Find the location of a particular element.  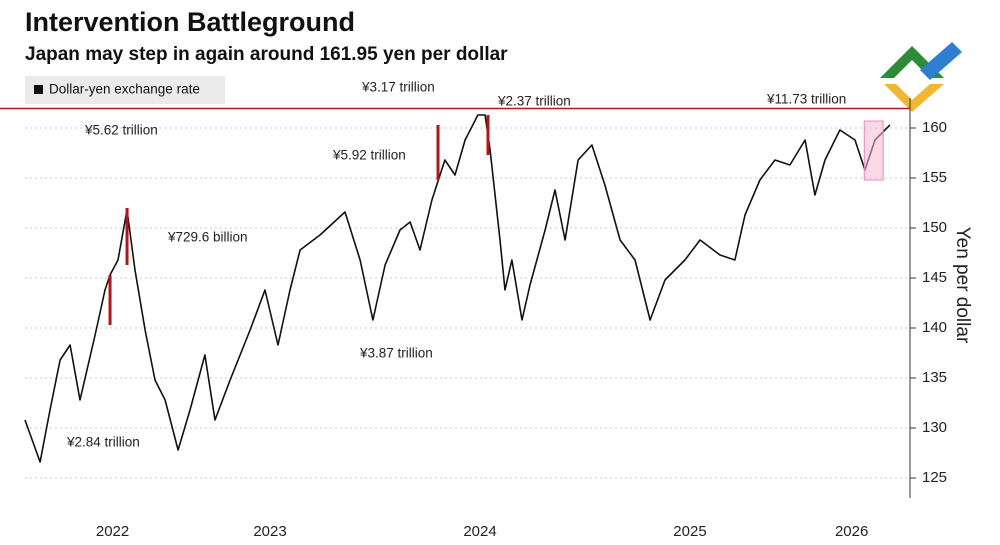

annotation: ¥729.6 billion is located at coordinates (207, 237).